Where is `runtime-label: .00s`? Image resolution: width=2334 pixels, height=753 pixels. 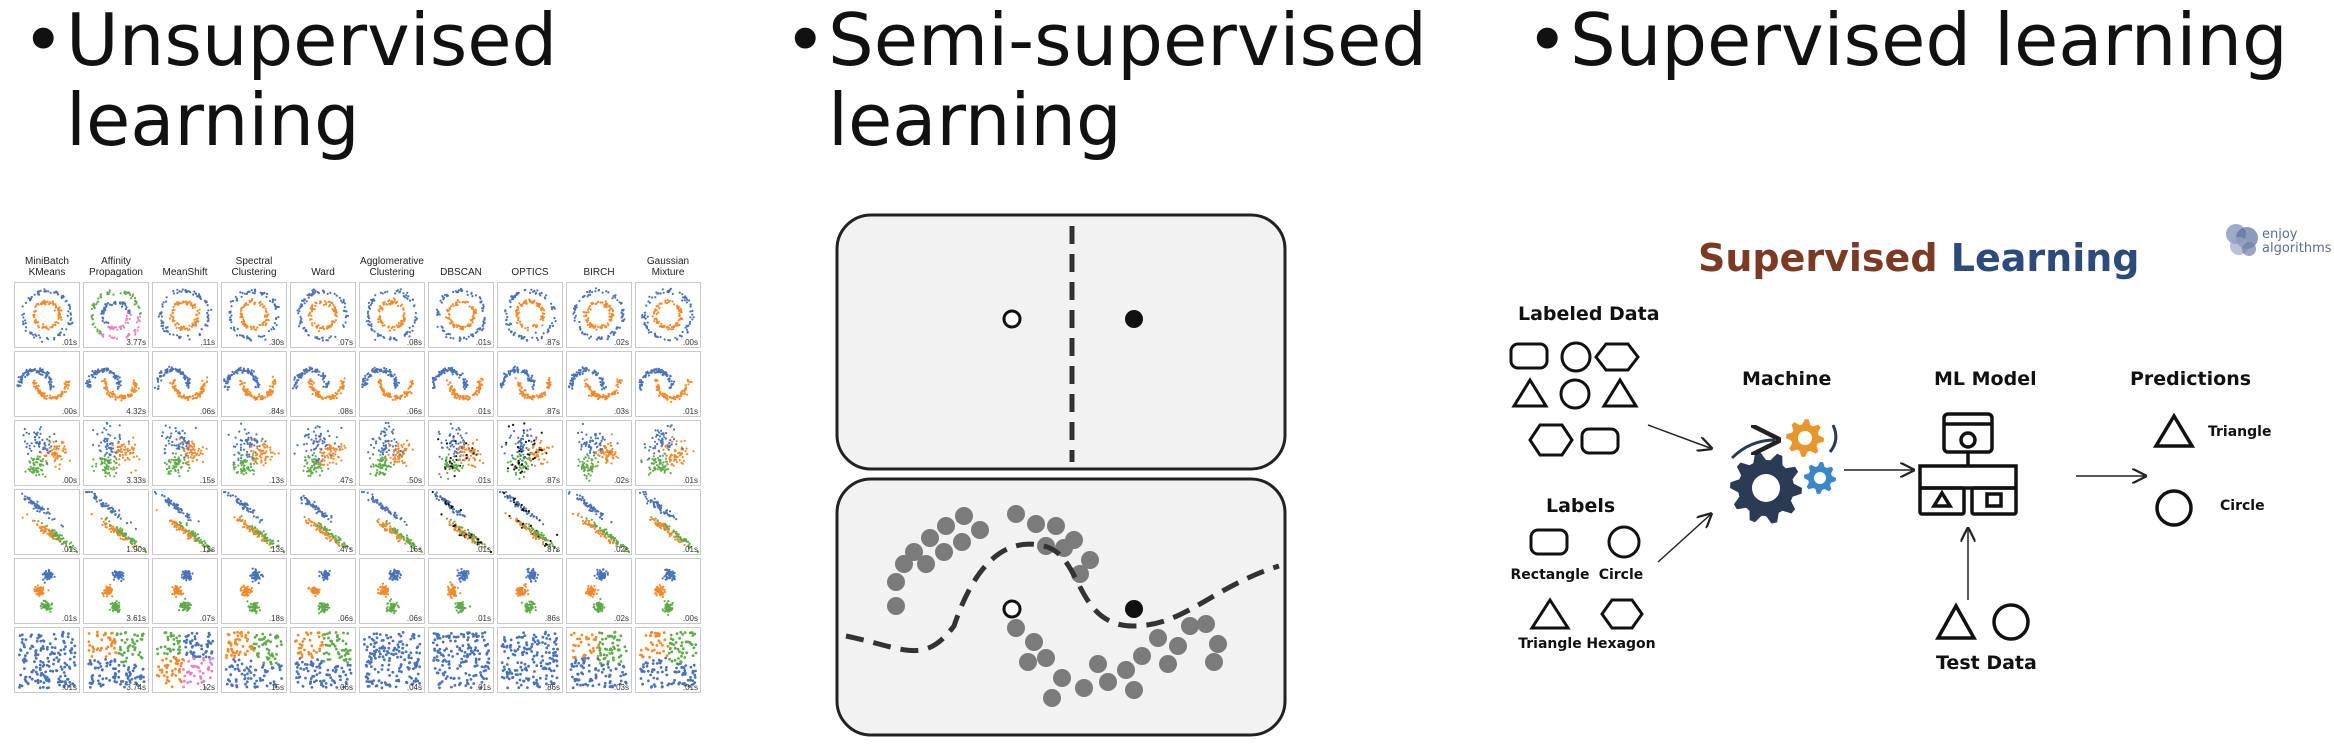
runtime-label: .00s is located at coordinates (69, 480).